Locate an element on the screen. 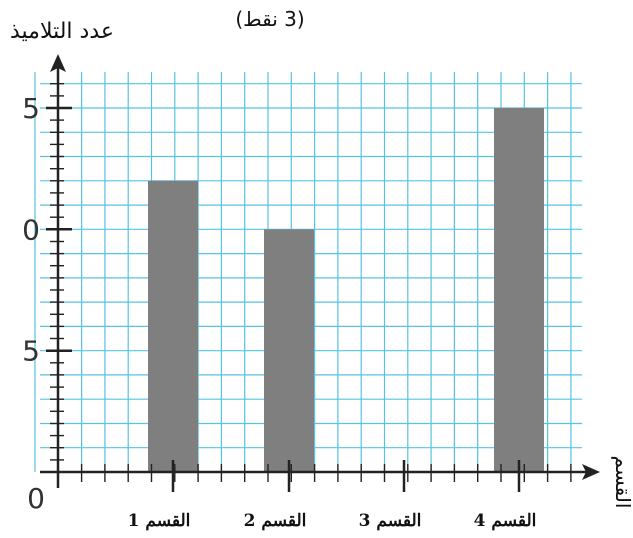  origin-label: 0 is located at coordinates (36, 498).